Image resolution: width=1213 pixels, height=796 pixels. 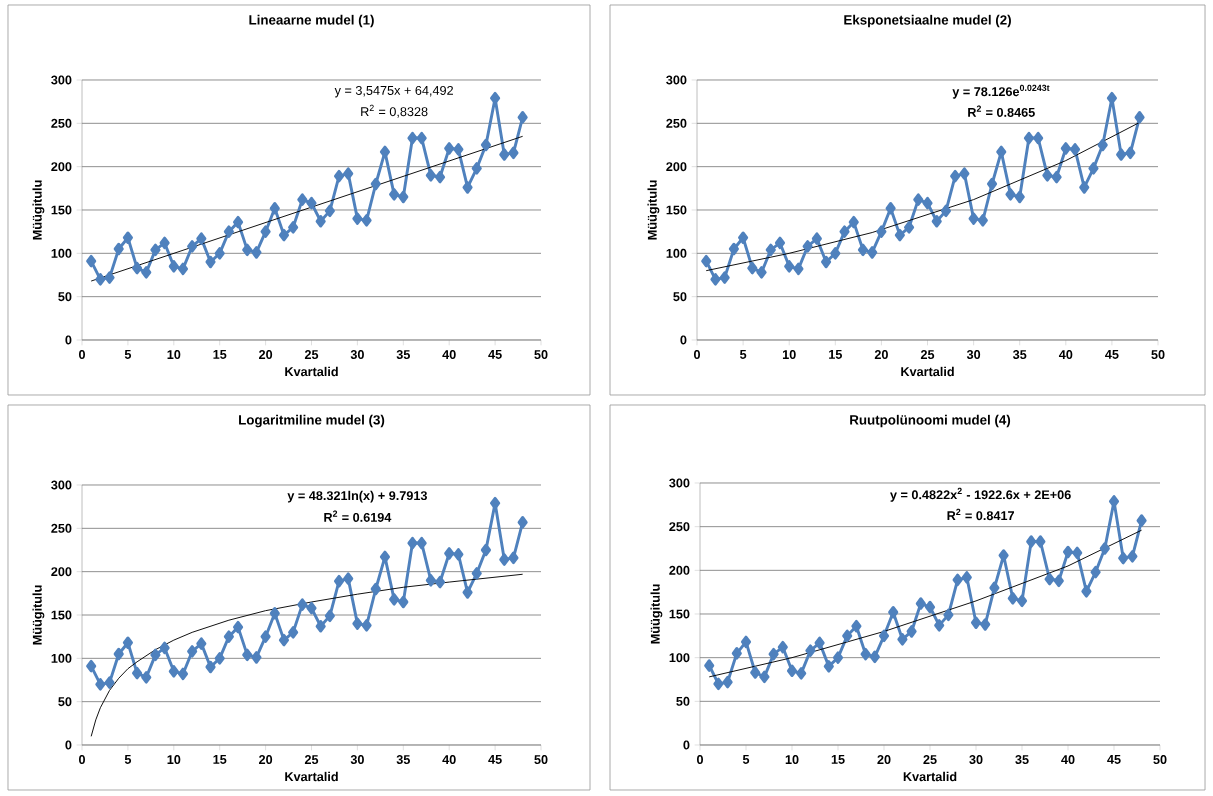 I want to click on line-series, so click(x=925, y=603).